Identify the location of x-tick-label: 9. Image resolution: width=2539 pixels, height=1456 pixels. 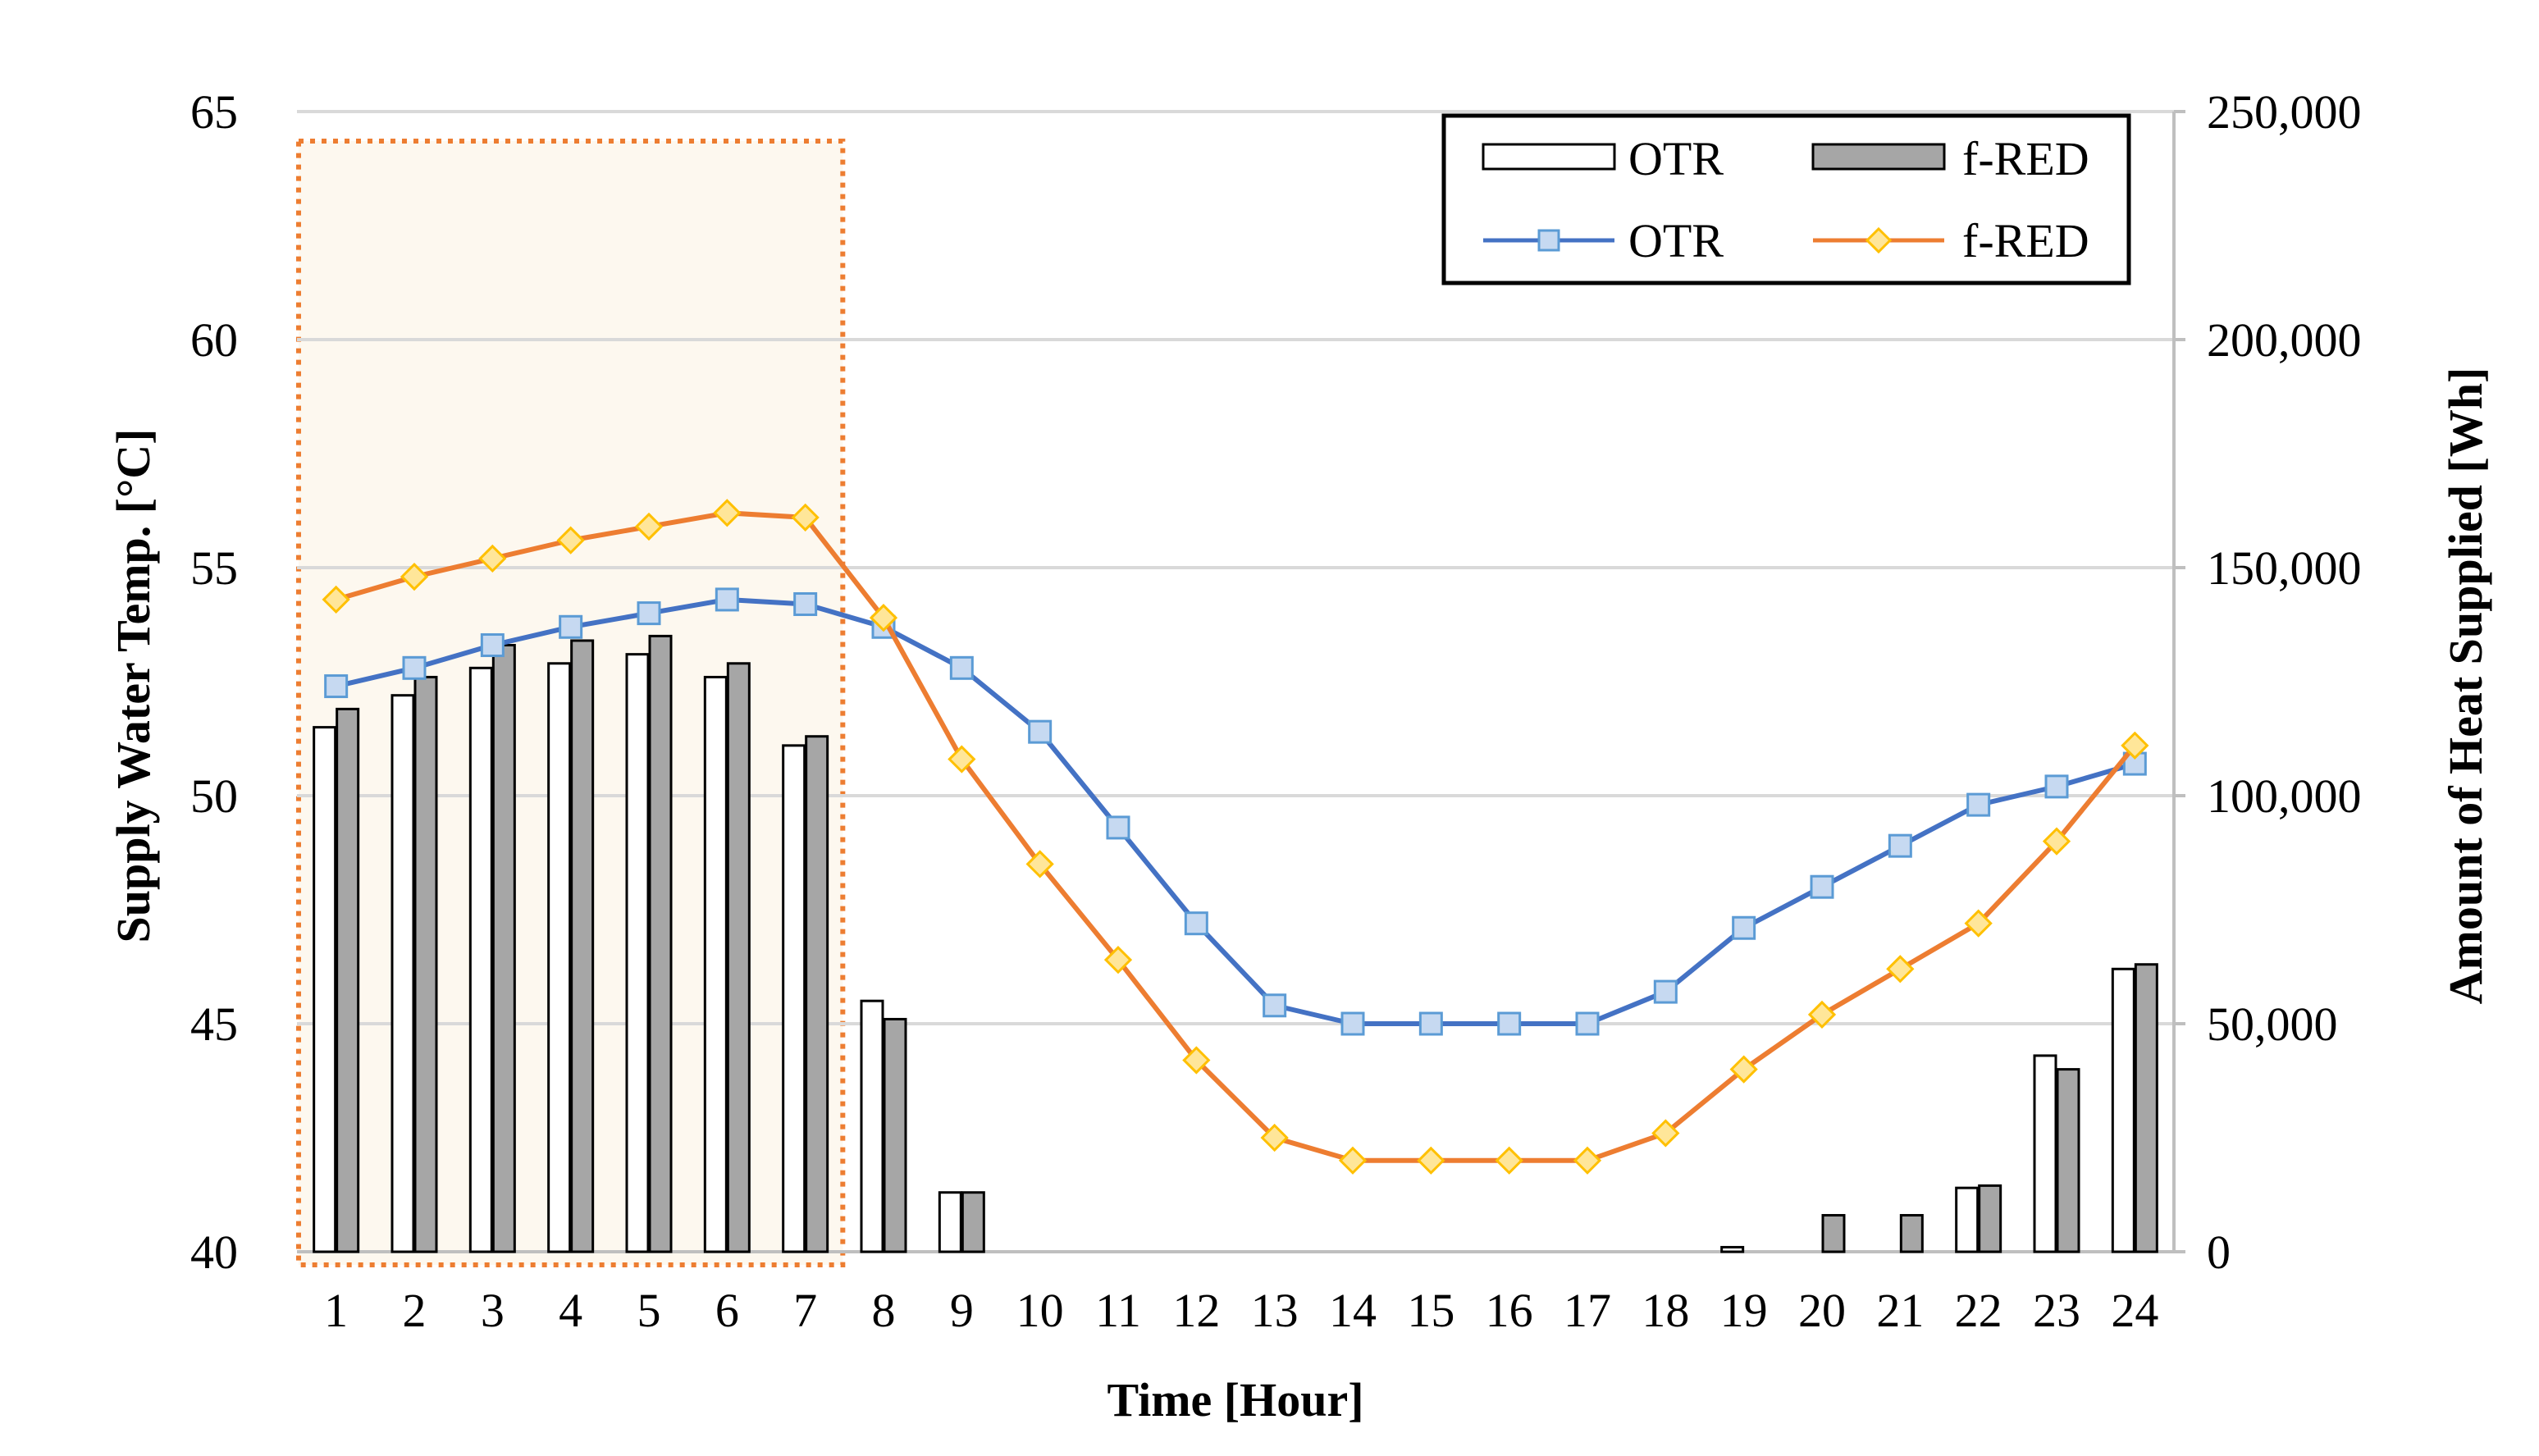
(962, 1310).